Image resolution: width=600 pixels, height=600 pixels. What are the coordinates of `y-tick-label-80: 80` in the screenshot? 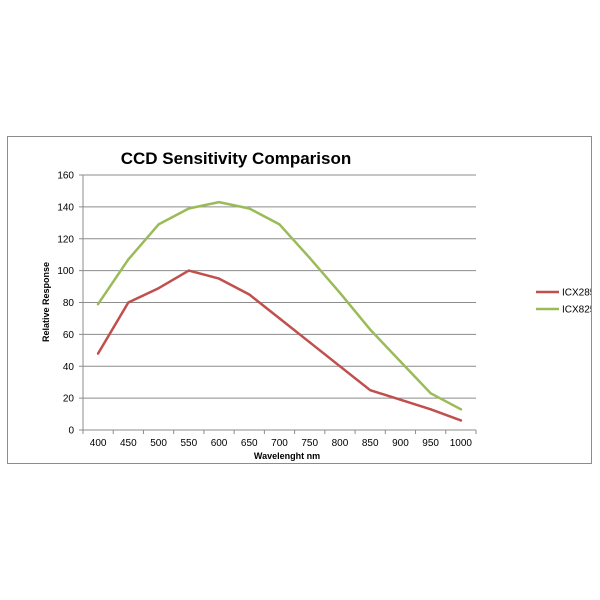 It's located at (69, 303).